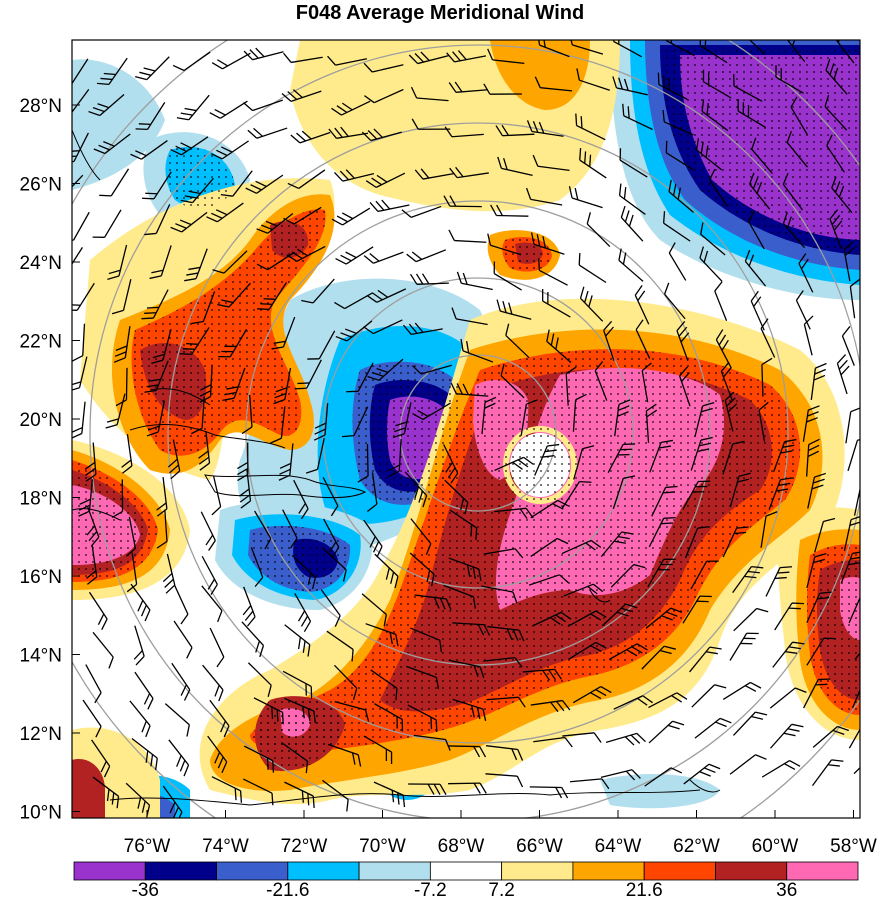  Describe the element at coordinates (50, 460) in the screenshot. I see `latitude-axis: 28°N 26°N 24°N 22°N 20°N 18°N 16°N 14°N 12°N 10°N` at that location.